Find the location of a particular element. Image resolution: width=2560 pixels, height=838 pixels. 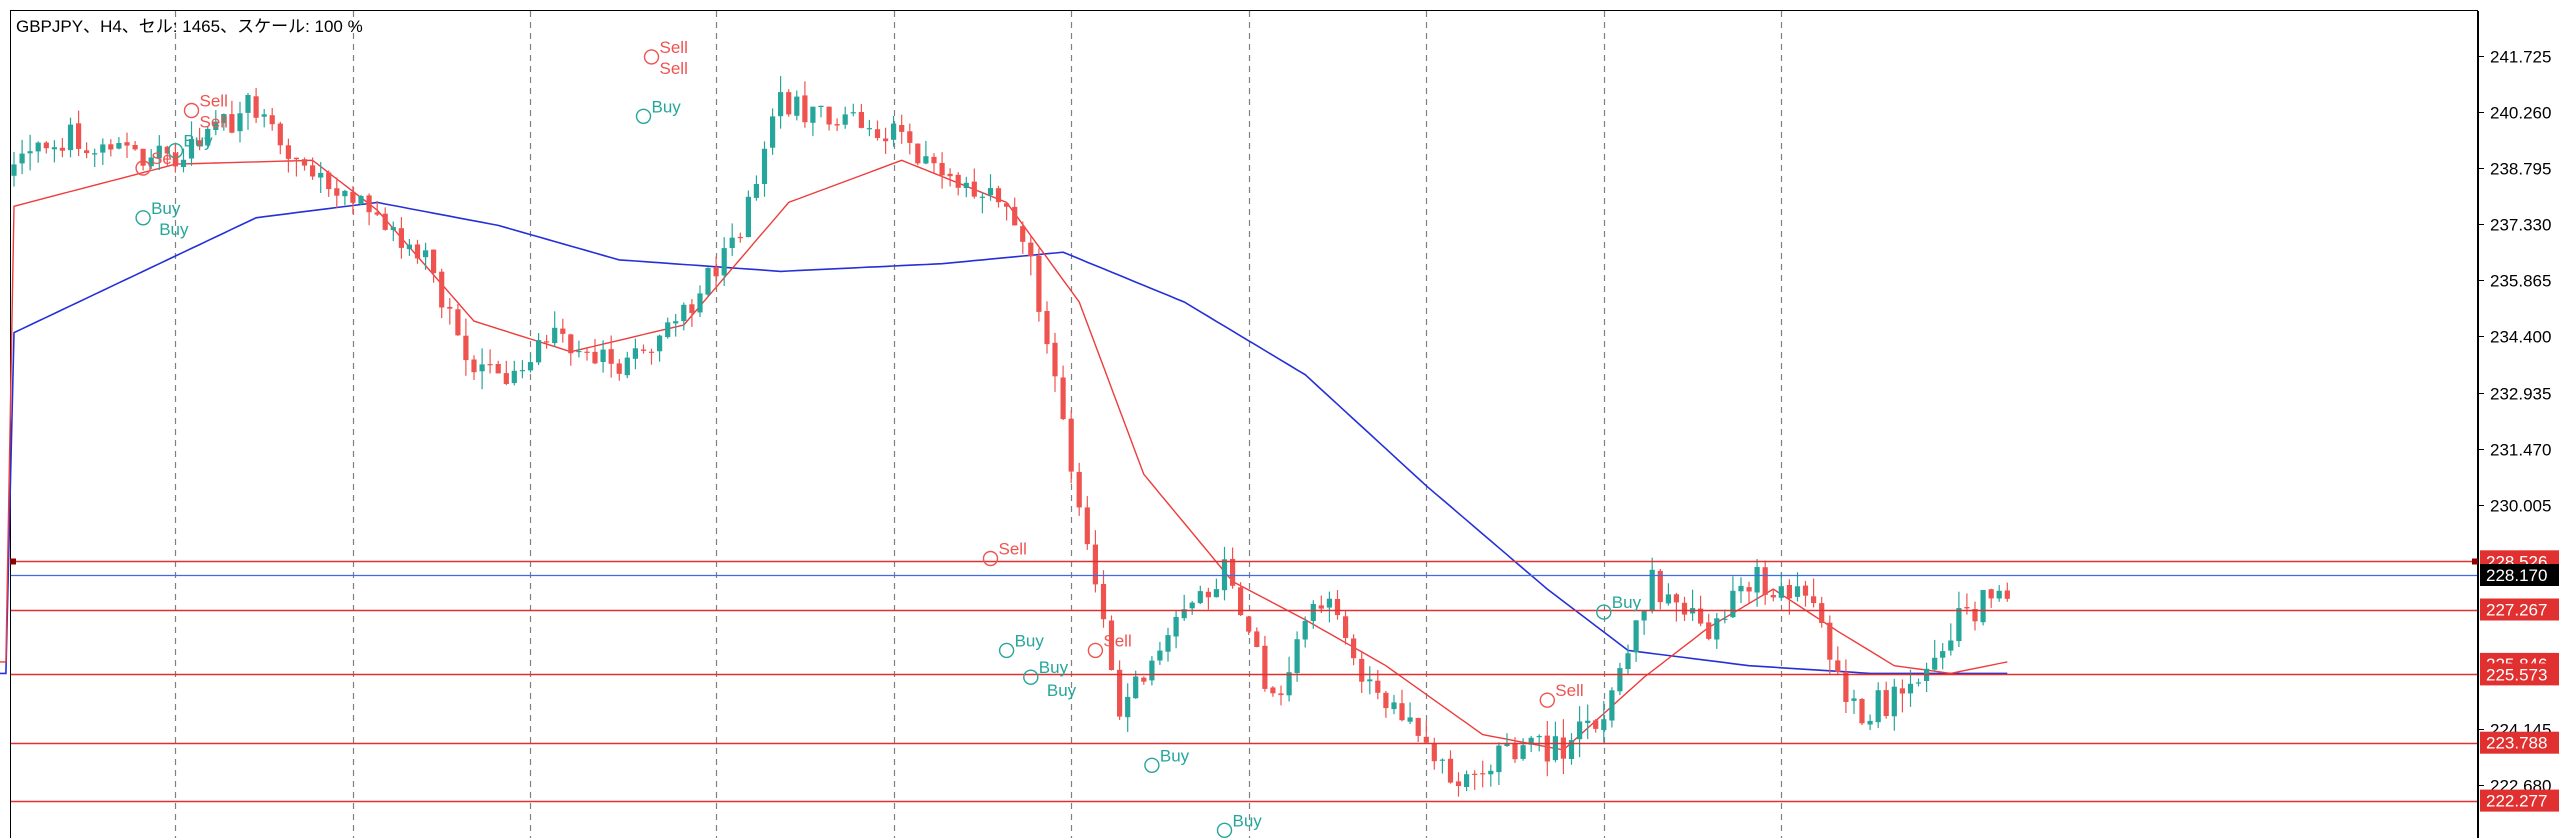

level-price-tag-bg is located at coordinates (2519, 742).